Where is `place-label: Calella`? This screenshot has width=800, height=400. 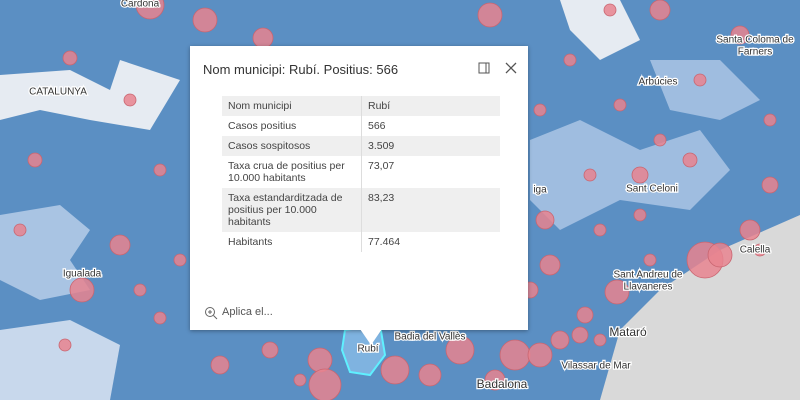 place-label: Calella is located at coordinates (755, 250).